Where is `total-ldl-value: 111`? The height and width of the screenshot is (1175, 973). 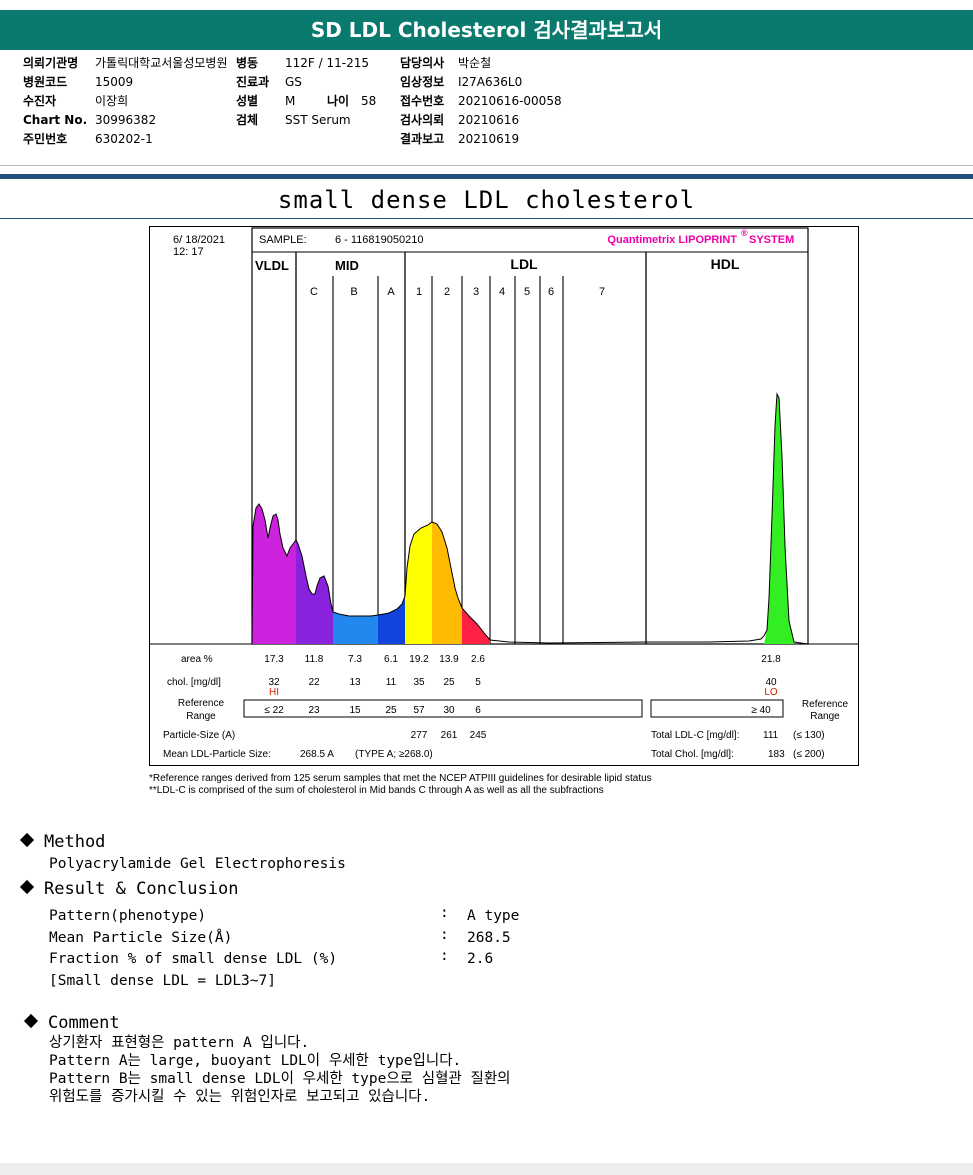
total-ldl-value: 111 is located at coordinates (771, 735).